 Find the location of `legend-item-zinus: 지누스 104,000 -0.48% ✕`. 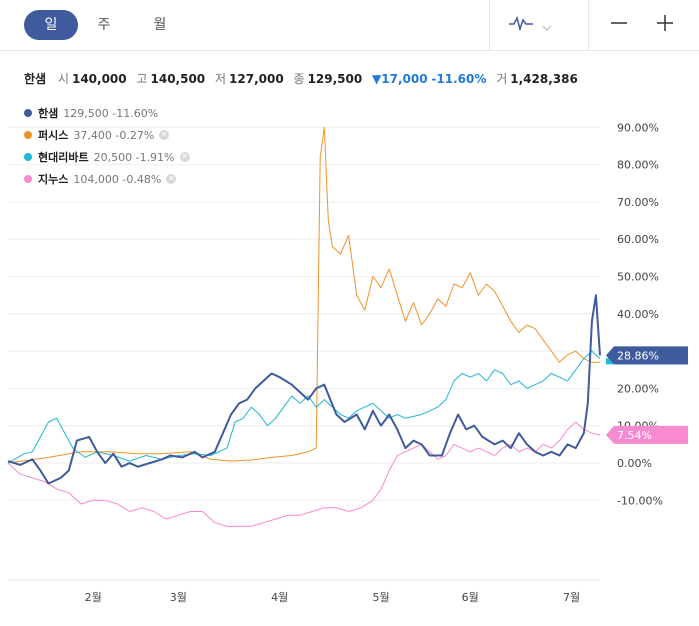

legend-item-zinus: 지누스 104,000 -0.48% ✕ is located at coordinates (107, 179).